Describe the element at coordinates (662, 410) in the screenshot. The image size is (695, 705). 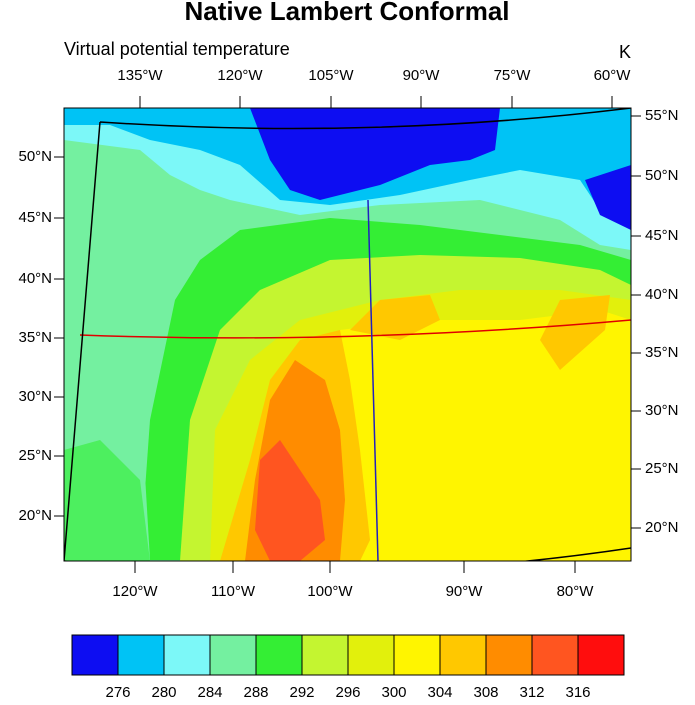
I see `right-tick-label: 30°N` at that location.